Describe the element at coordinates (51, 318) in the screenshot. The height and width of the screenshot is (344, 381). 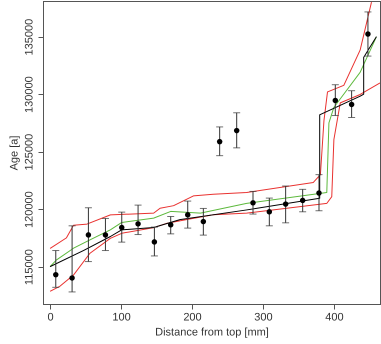
I see `x-tick-label: 0` at that location.